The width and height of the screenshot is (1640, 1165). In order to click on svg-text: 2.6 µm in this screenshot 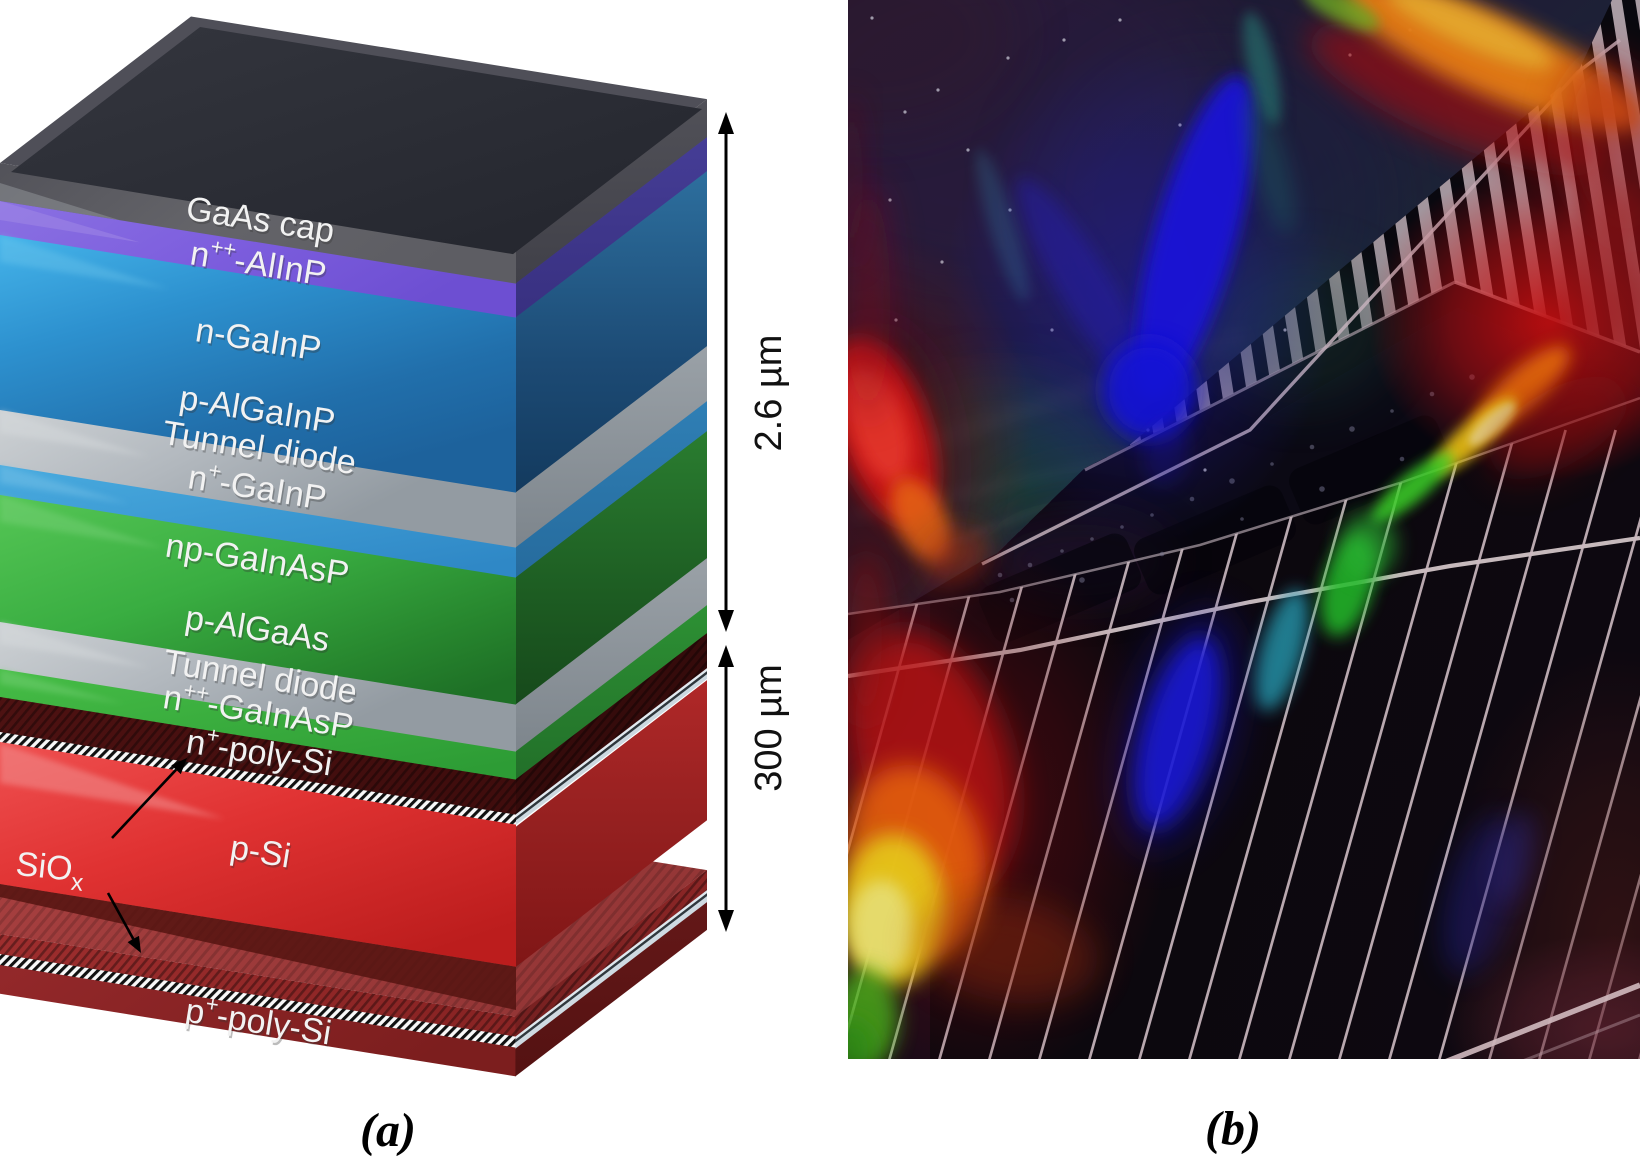, I will do `click(769, 393)`.